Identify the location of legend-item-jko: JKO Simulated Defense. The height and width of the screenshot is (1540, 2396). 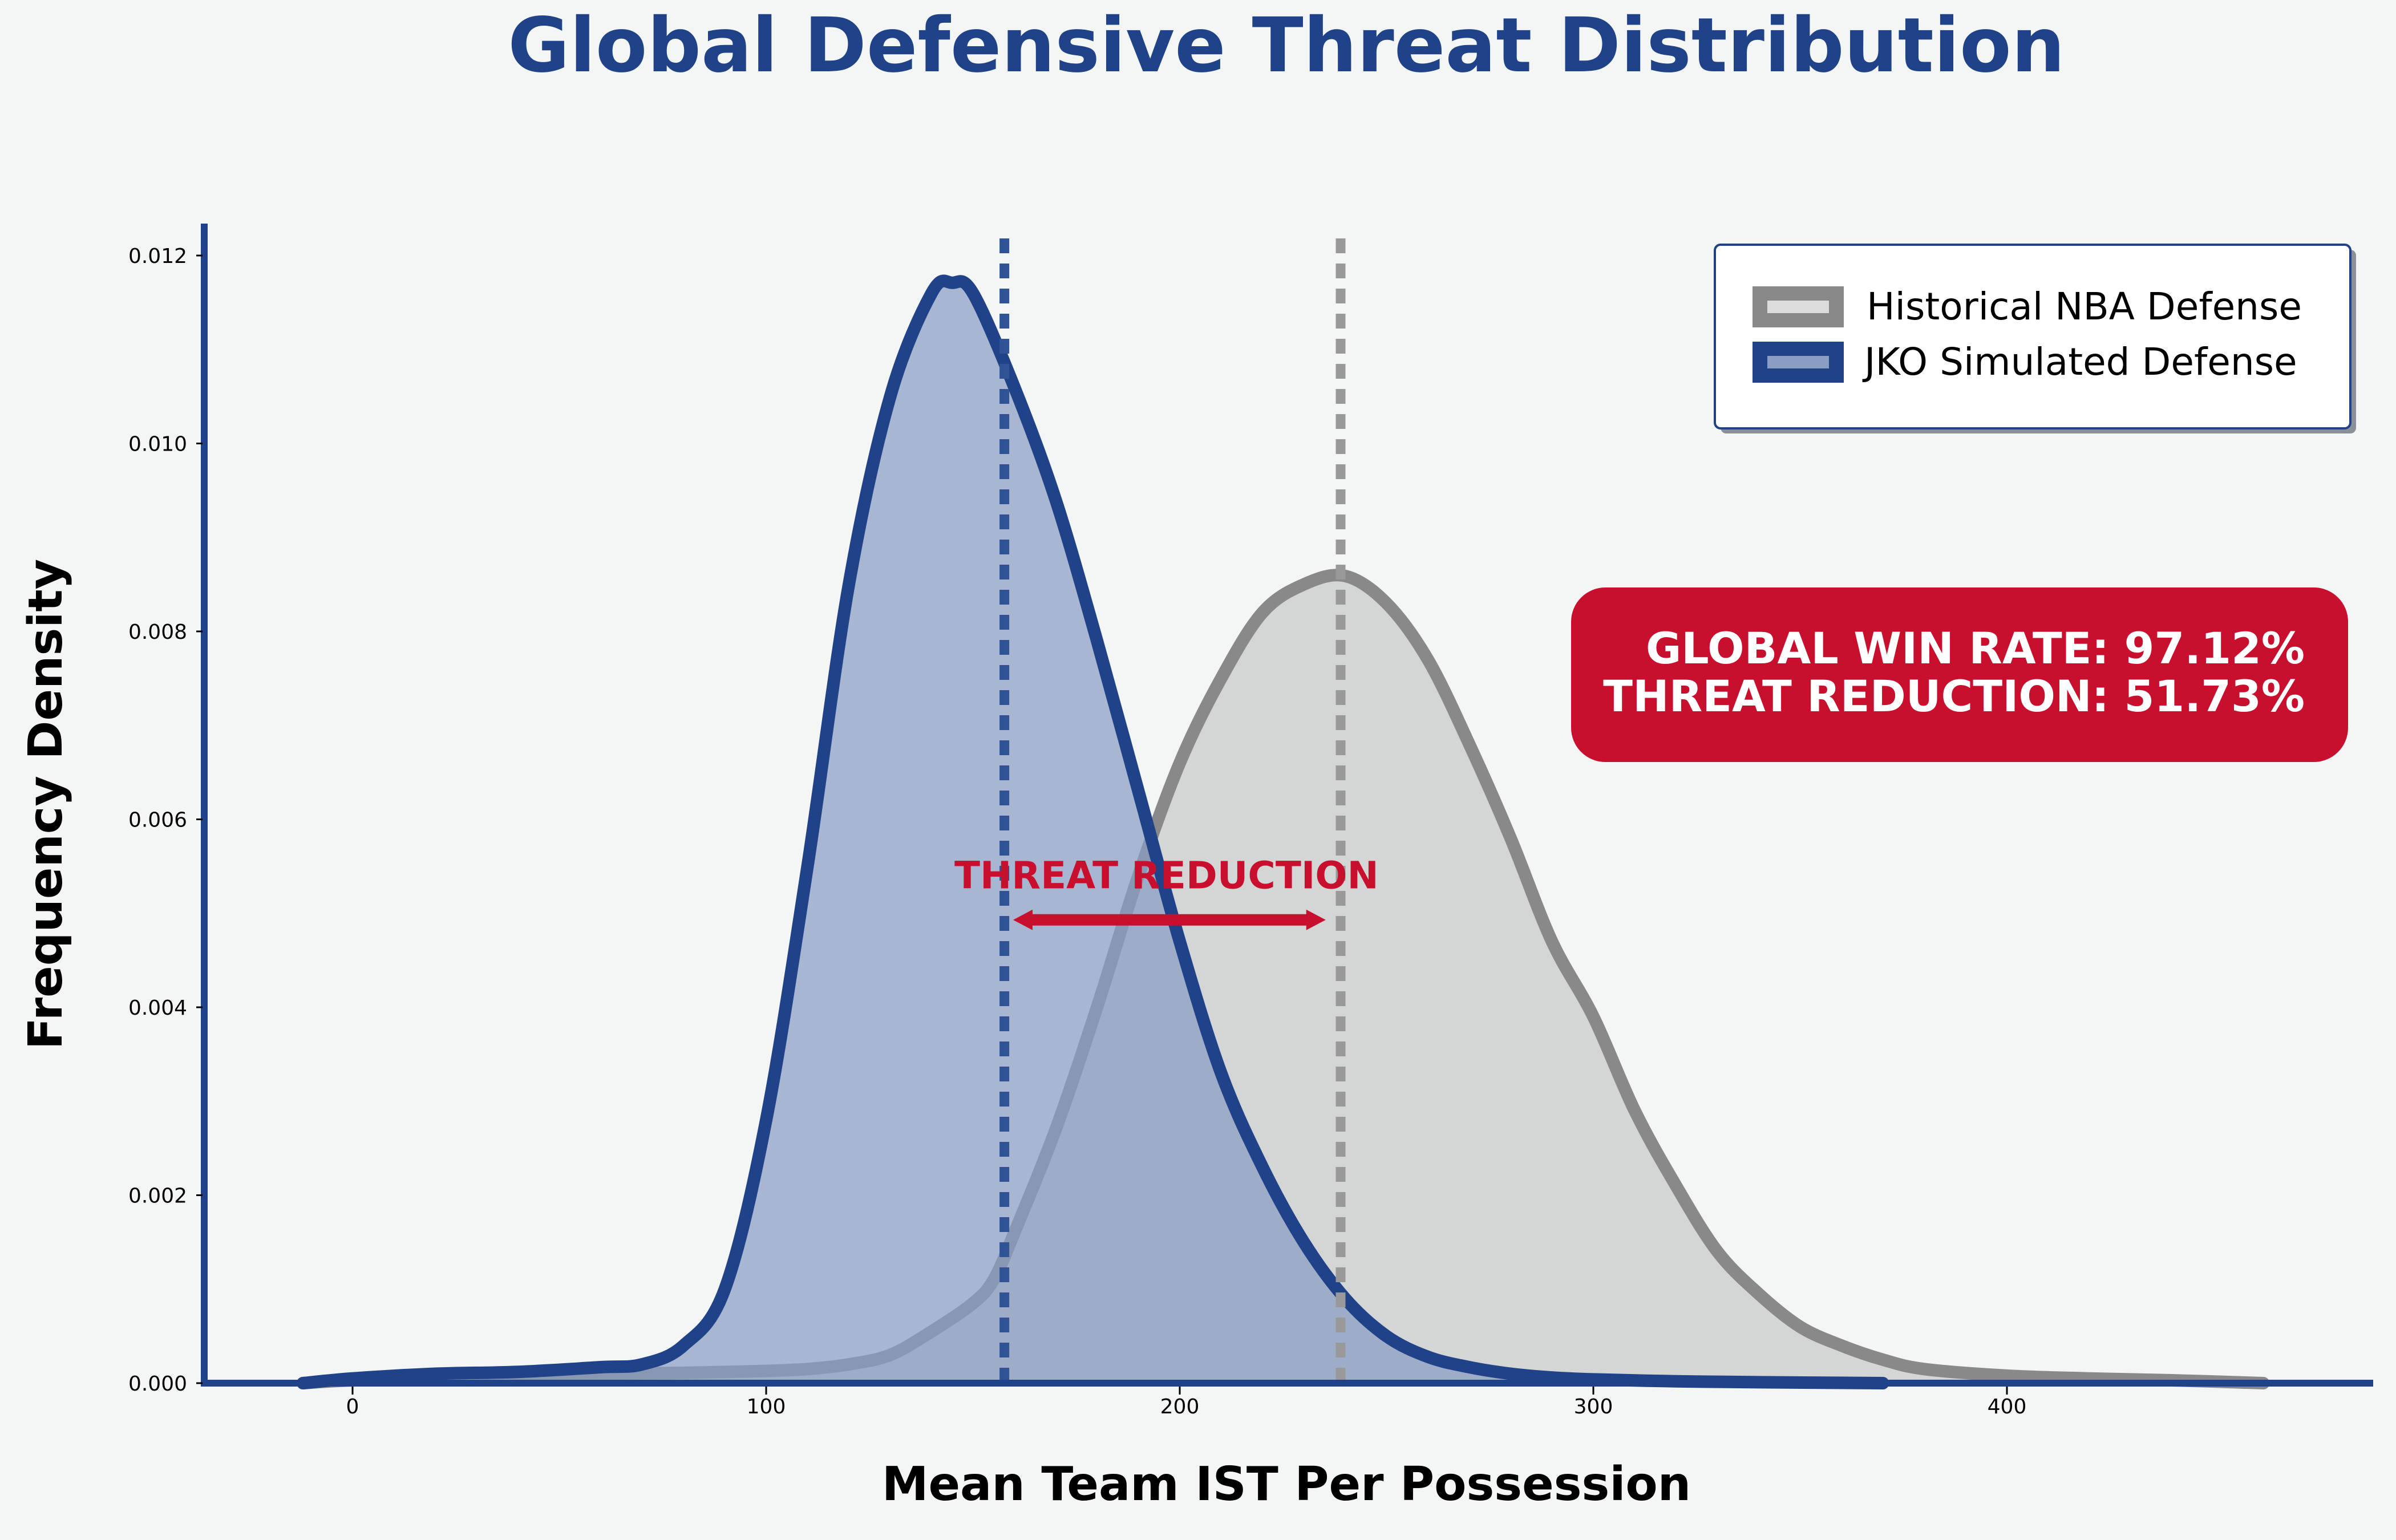
(2025, 362).